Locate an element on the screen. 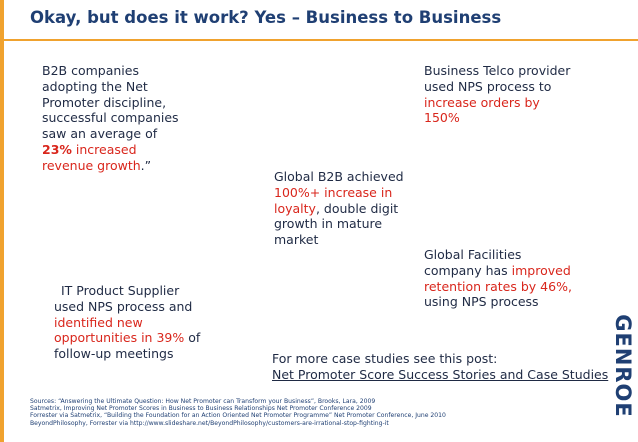 This screenshot has width=638, height=442. it-supplier-line: opportunities in 39% of is located at coordinates (141, 338).